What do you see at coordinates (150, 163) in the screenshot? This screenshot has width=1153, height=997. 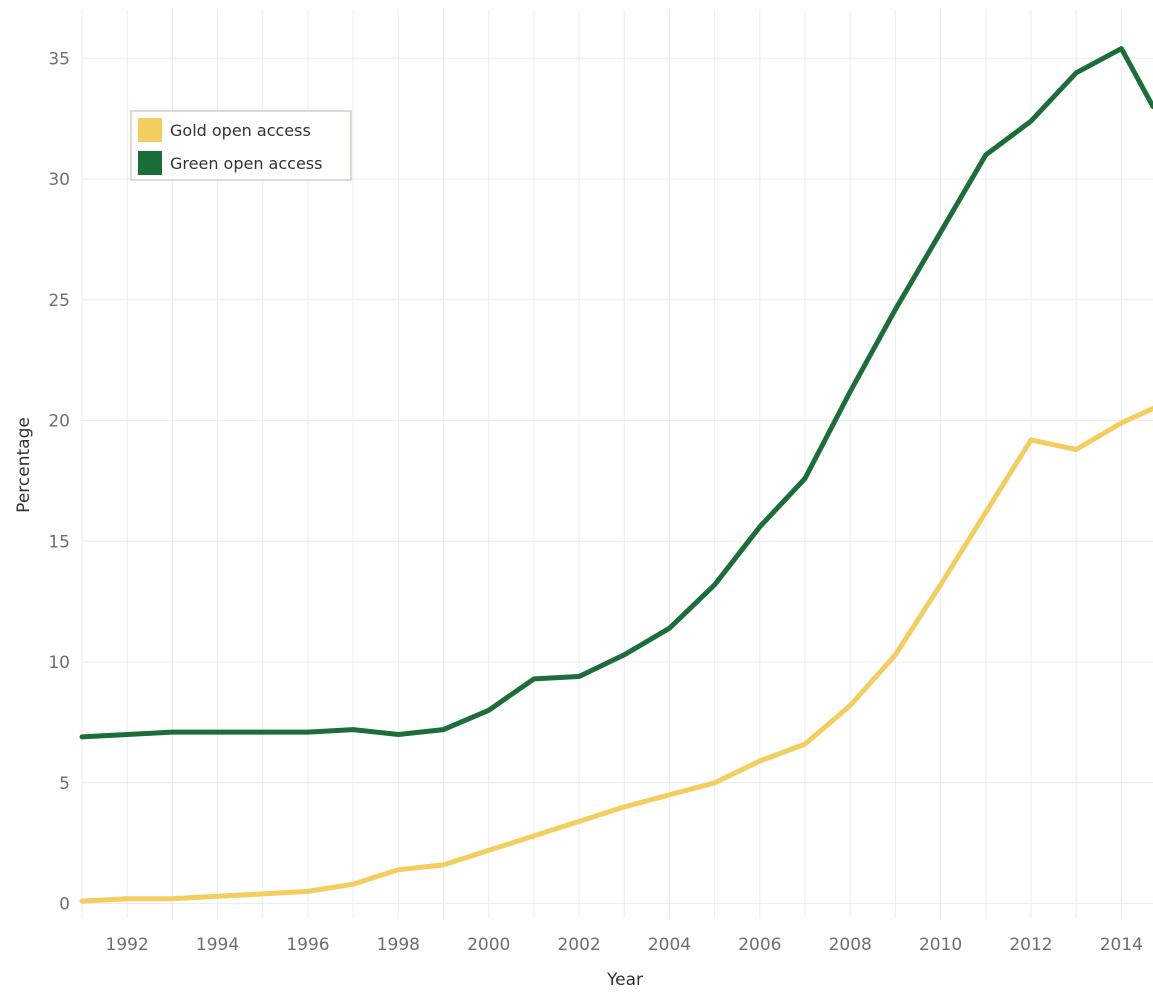 I see `legend-swatch-green` at bounding box center [150, 163].